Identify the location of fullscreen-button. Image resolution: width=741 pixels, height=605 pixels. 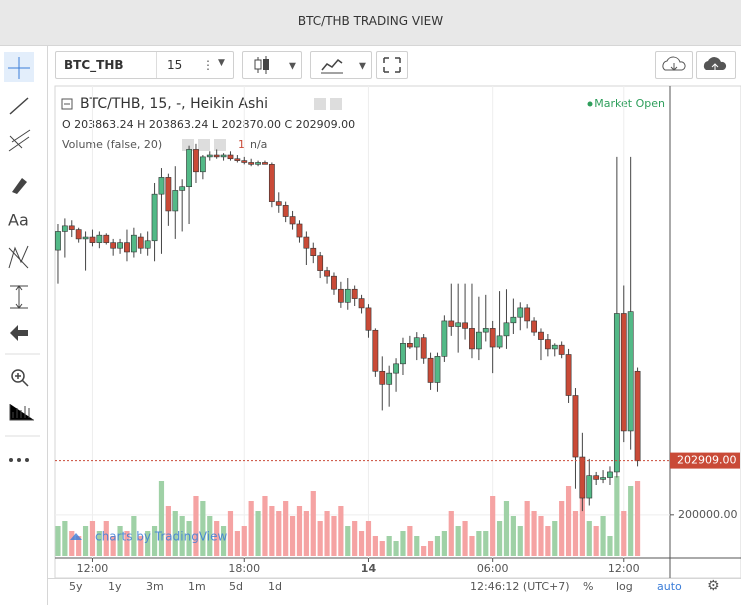
(392, 65).